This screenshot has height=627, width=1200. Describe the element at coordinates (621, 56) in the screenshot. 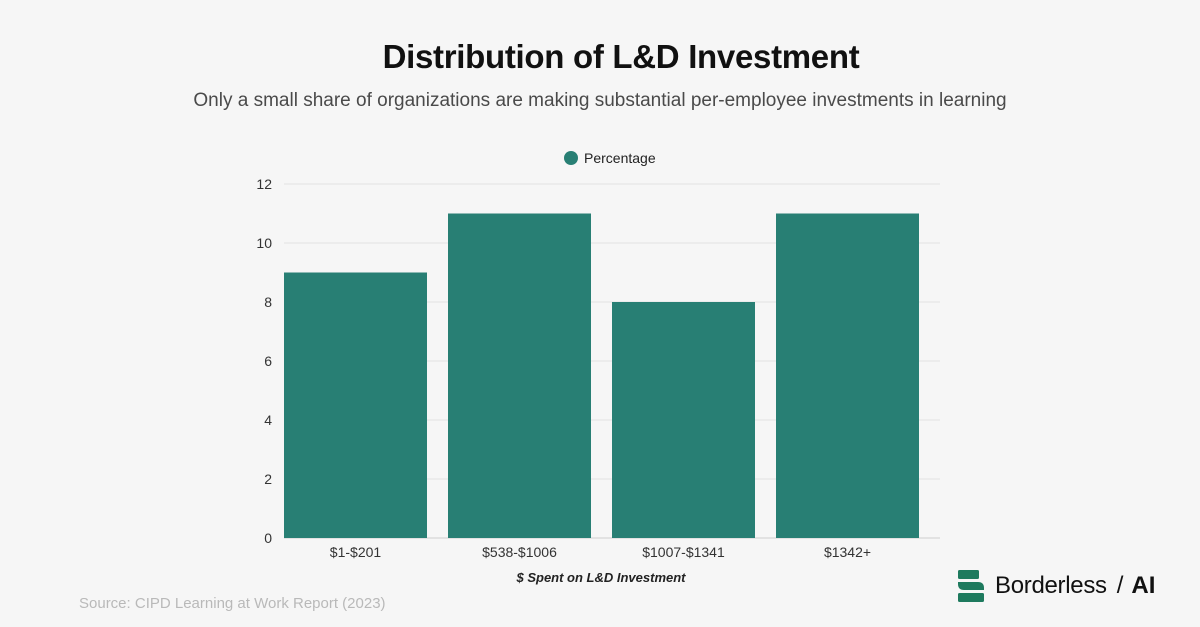

I see `chart-title: Distribution of L&D Investment` at that location.